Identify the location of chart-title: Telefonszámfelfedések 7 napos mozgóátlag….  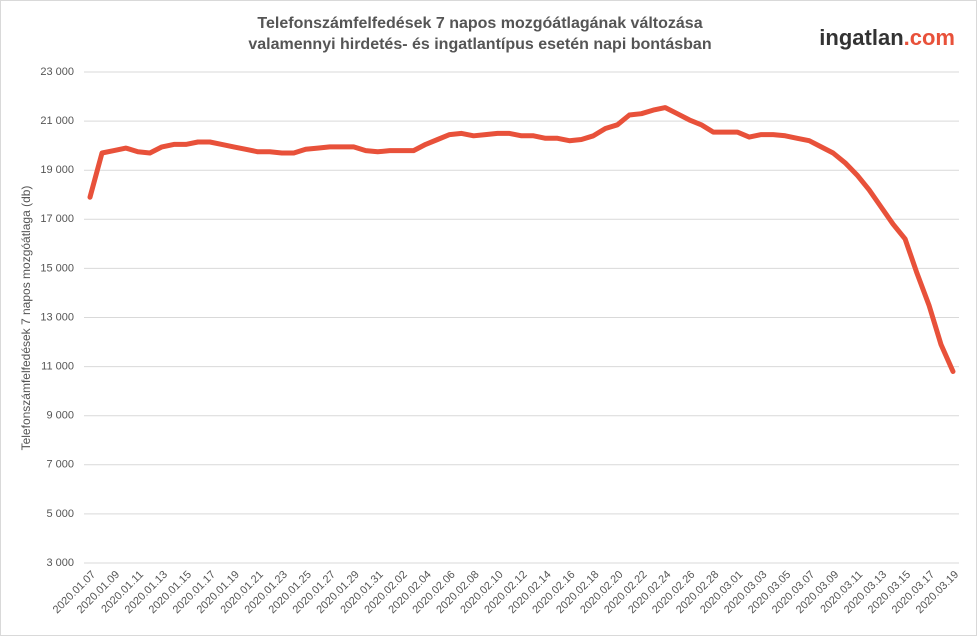
(479, 23).